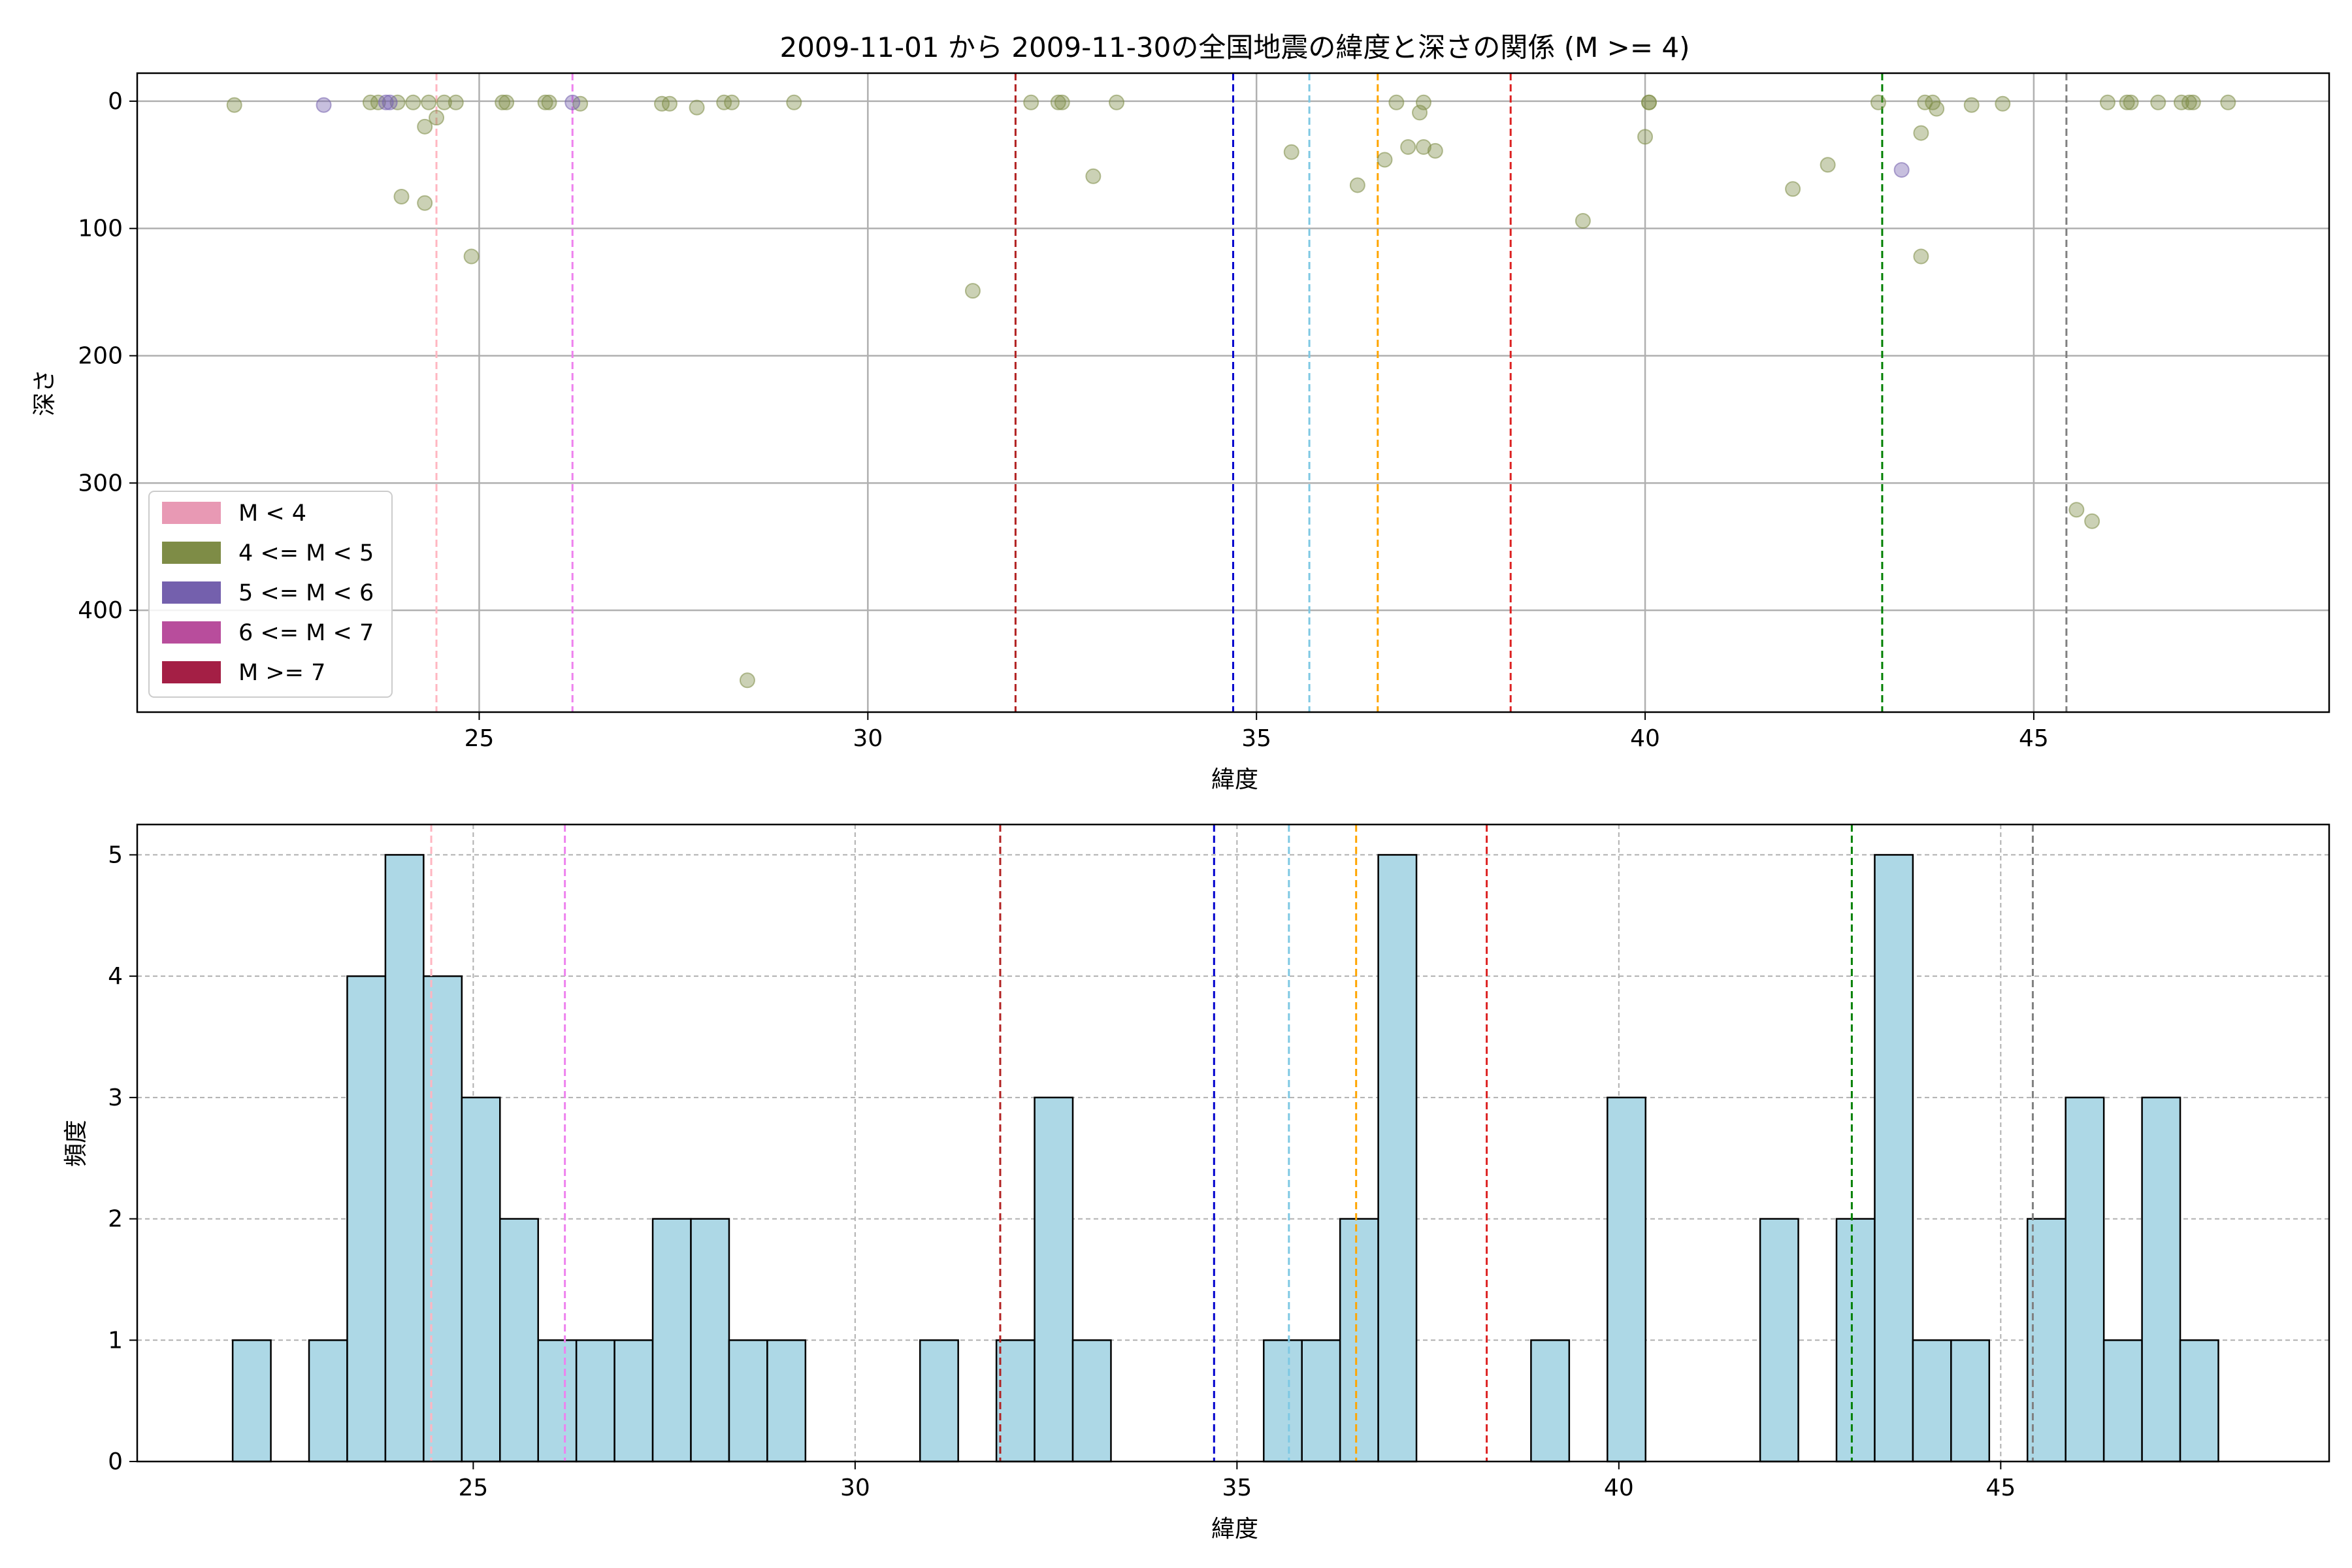 This screenshot has height=1568, width=2352. Describe the element at coordinates (1619, 1488) in the screenshot. I see `histogram-x-tick-label: 40` at that location.